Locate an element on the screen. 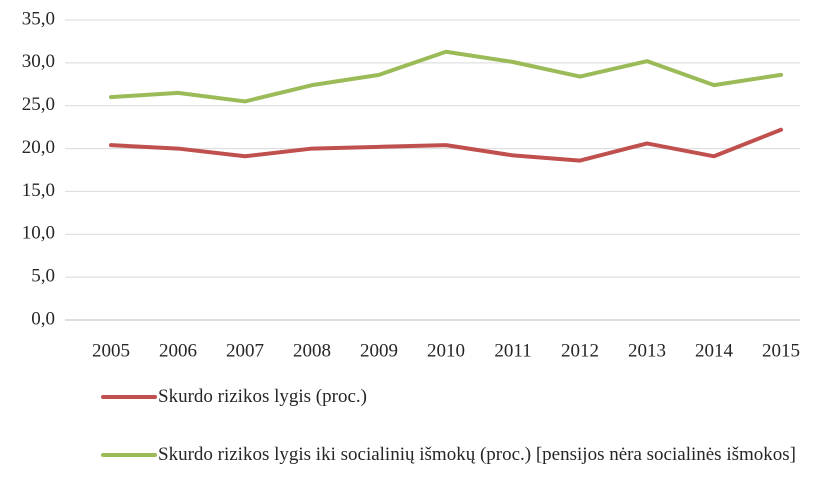 The image size is (814, 498). x-tick-label: 2009 is located at coordinates (379, 350).